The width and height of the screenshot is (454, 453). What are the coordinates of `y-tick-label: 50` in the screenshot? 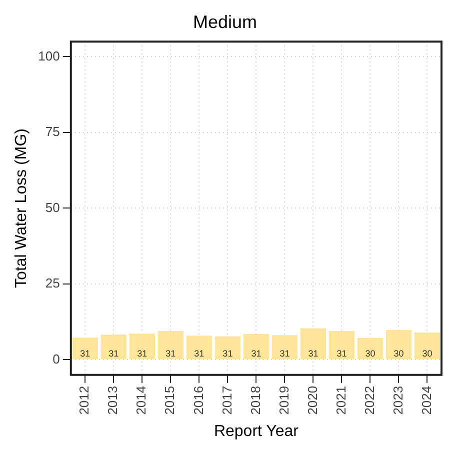 It's located at (52, 207).